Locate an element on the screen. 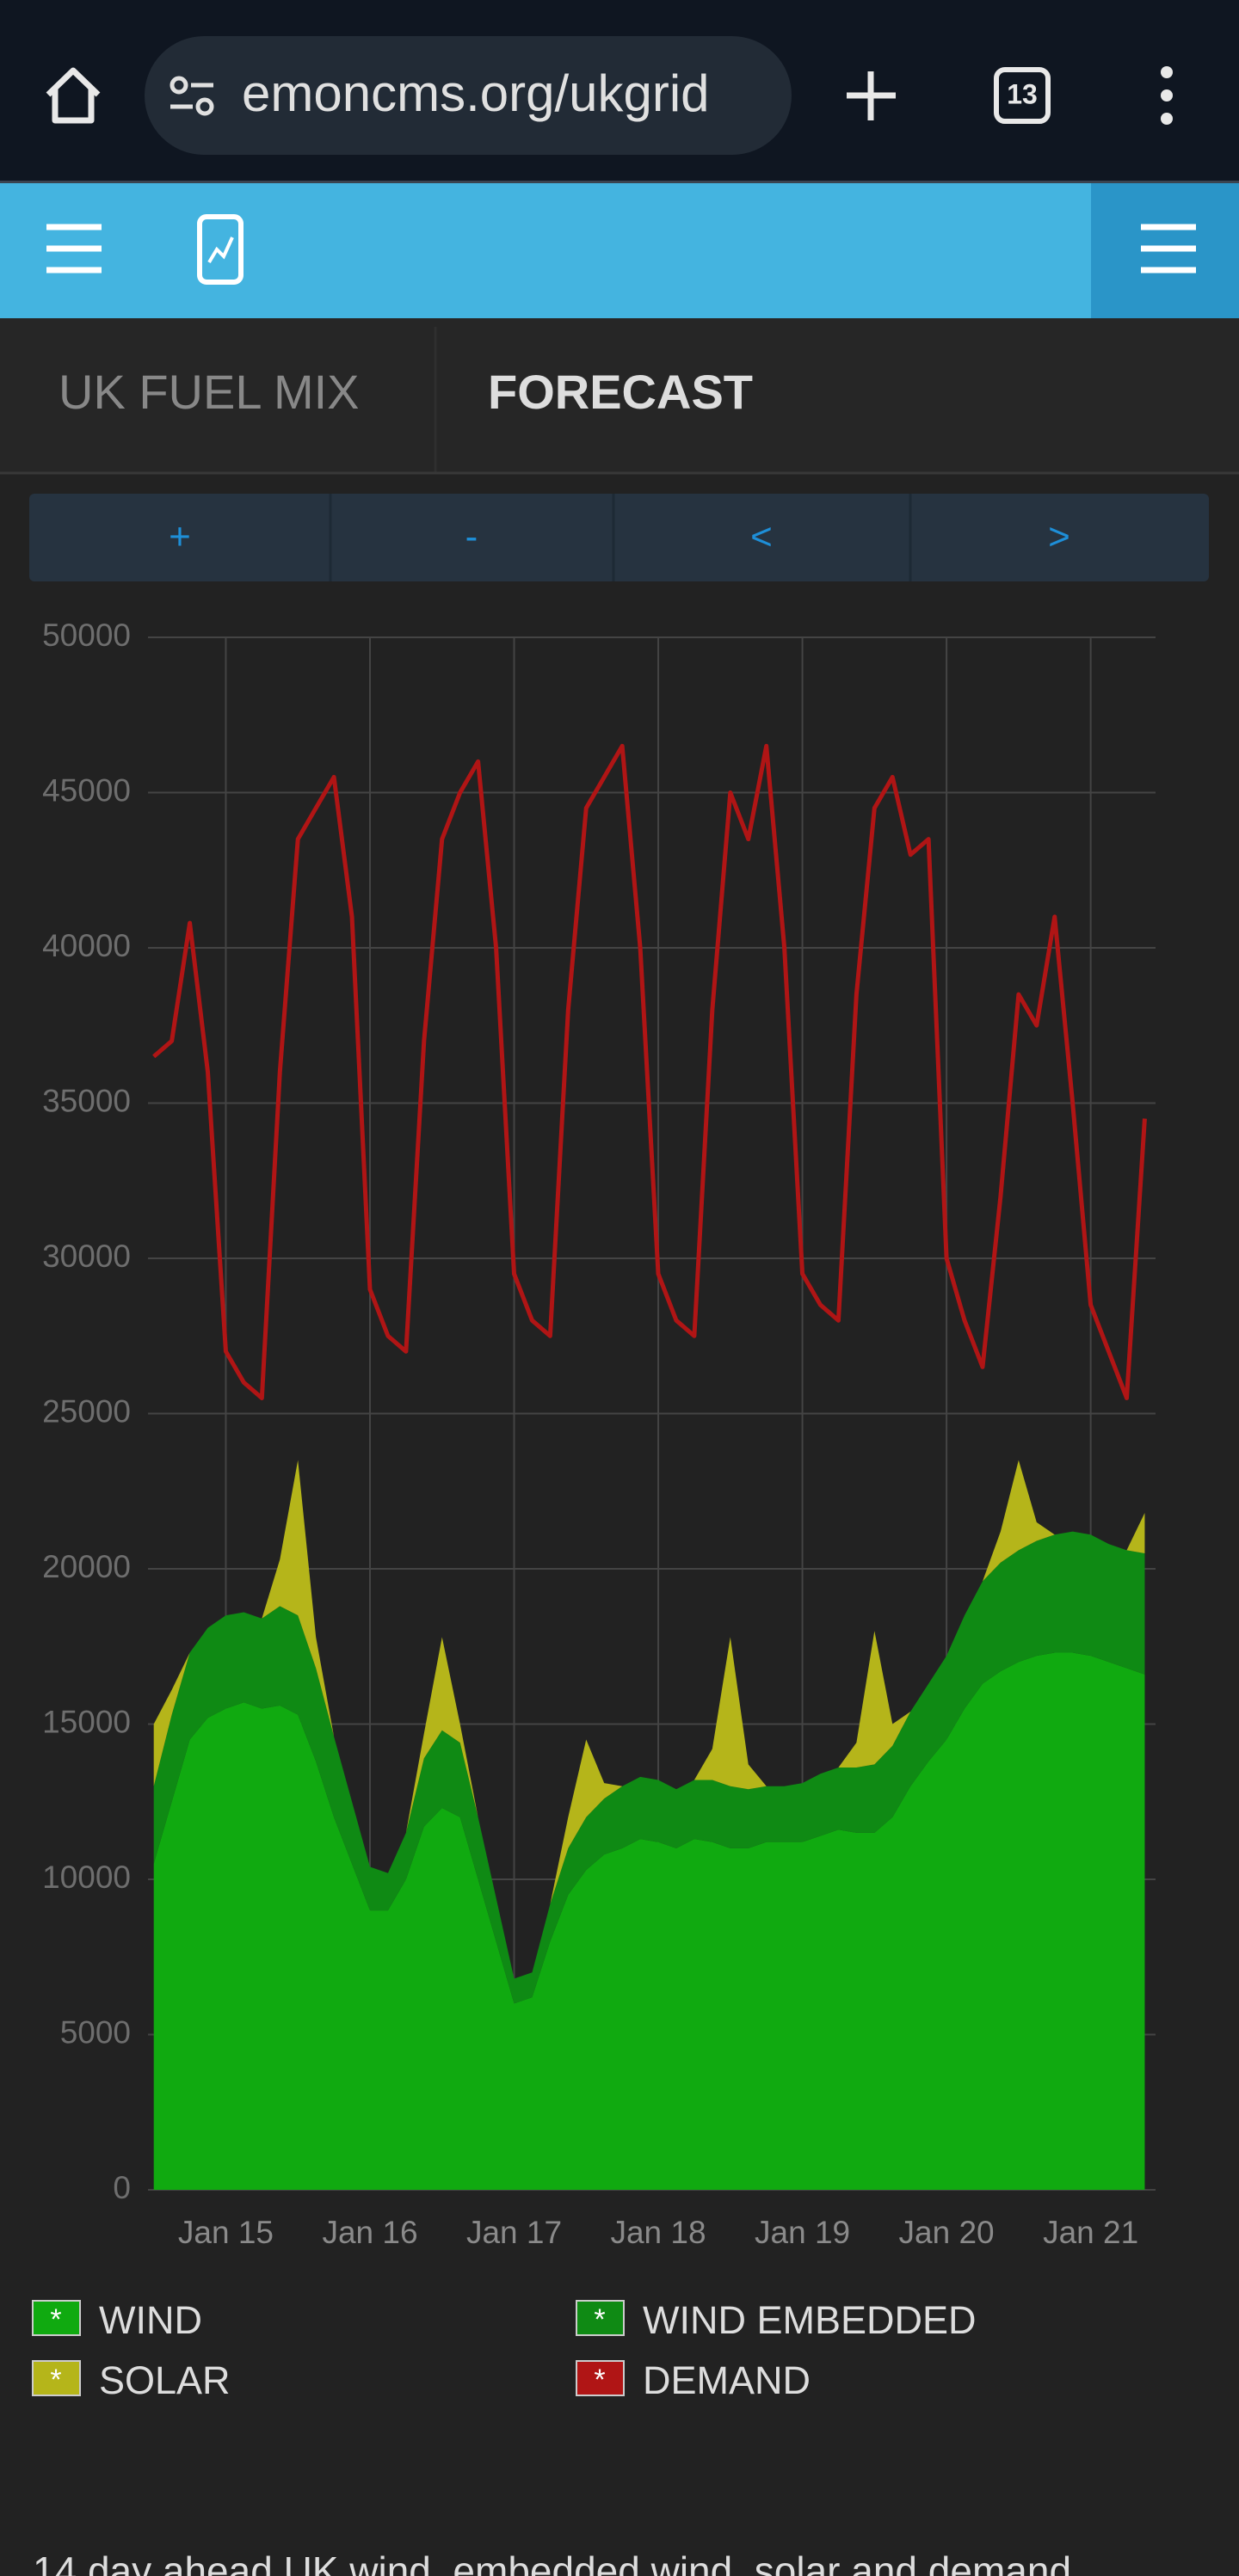 Image resolution: width=1239 pixels, height=2576 pixels. tab-count: 13 is located at coordinates (1023, 93).